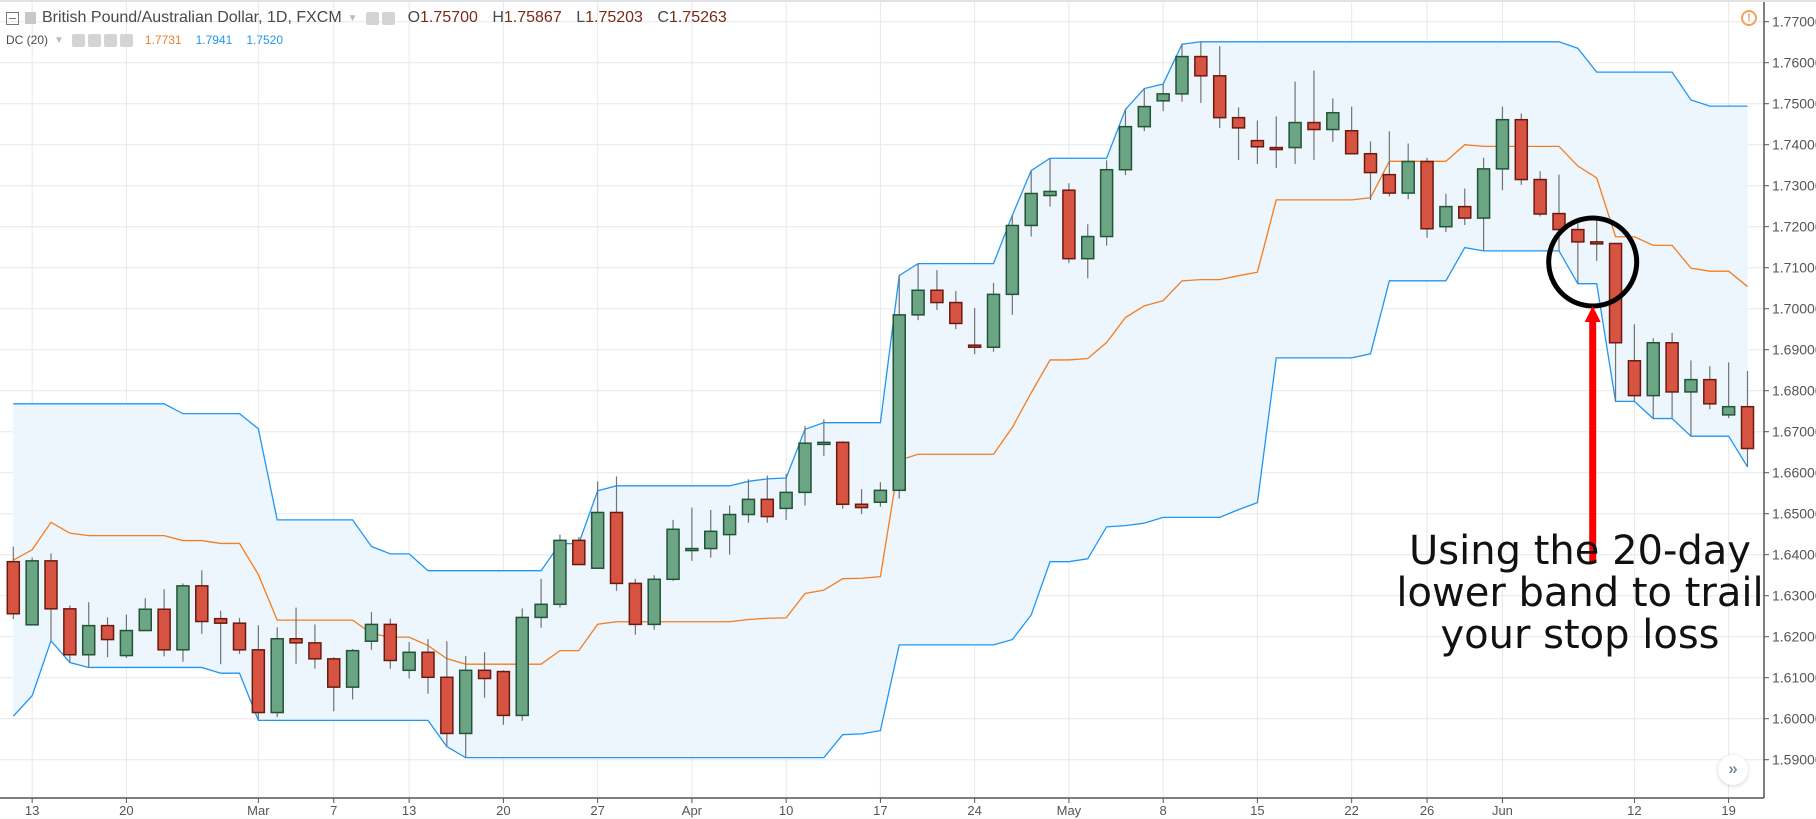  What do you see at coordinates (697, 17) in the screenshot?
I see `close-value: 1.75263` at bounding box center [697, 17].